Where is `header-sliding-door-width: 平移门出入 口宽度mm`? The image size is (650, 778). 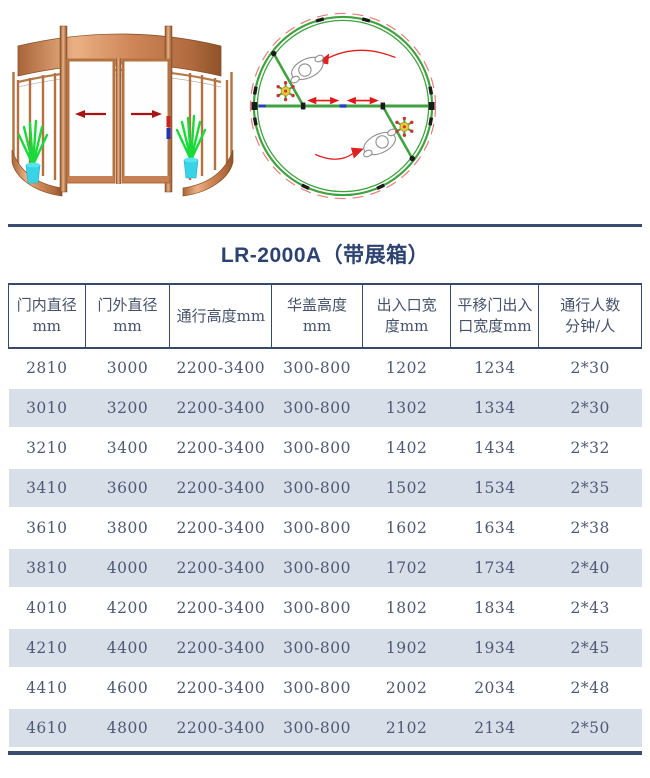 header-sliding-door-width: 平移门出入 口宽度mm is located at coordinates (495, 316).